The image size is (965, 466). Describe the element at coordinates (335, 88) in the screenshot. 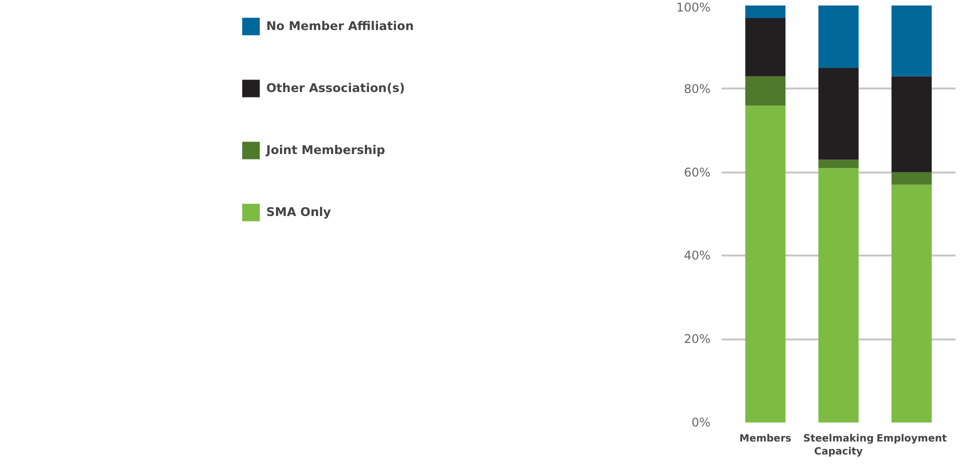

I see `legend-label: Other Association(s)` at that location.